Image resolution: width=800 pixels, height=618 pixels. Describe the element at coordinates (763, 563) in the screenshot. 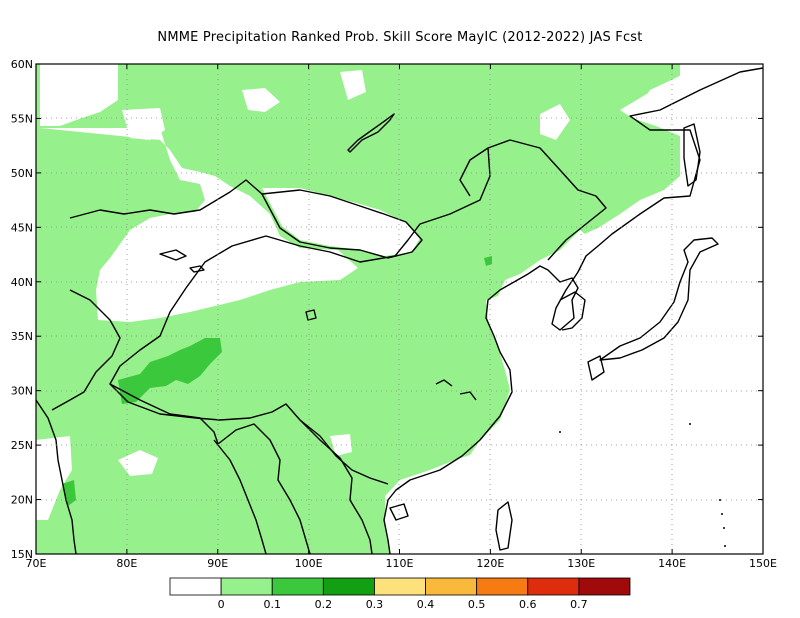

I see `lon-tick-label: 150E` at that location.